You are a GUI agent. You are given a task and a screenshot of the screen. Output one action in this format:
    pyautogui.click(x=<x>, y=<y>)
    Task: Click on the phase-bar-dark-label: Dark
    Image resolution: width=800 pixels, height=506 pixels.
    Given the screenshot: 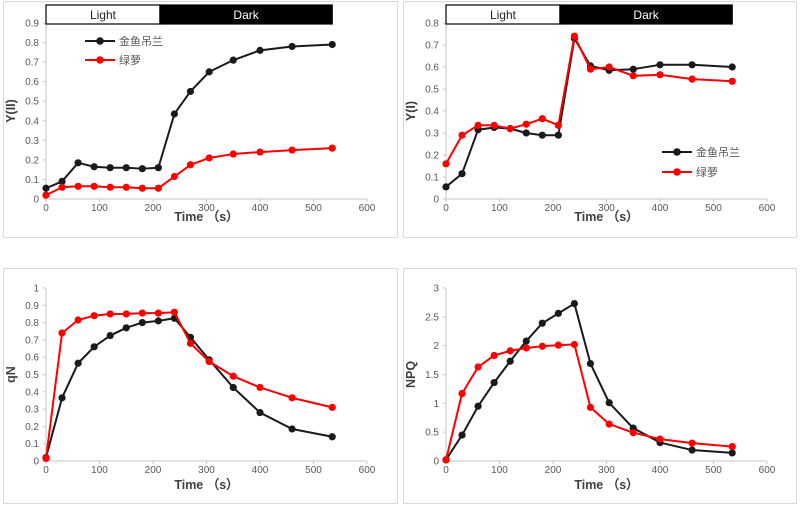 What is the action you would take?
    pyautogui.click(x=646, y=15)
    